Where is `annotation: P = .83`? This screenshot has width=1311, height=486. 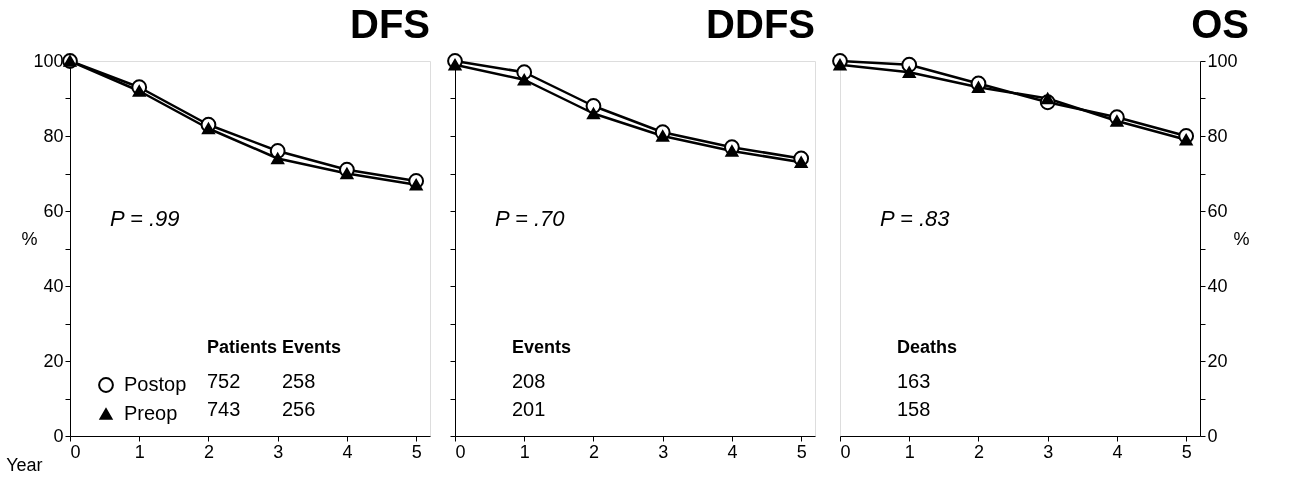 annotation: P = .83 is located at coordinates (915, 218).